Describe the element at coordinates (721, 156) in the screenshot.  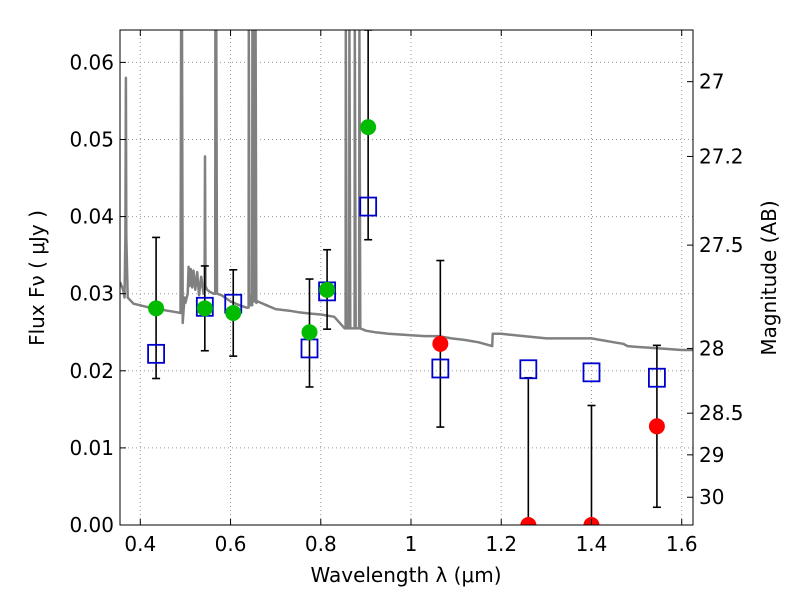
I see `y2-tick-label: 27.2` at that location.